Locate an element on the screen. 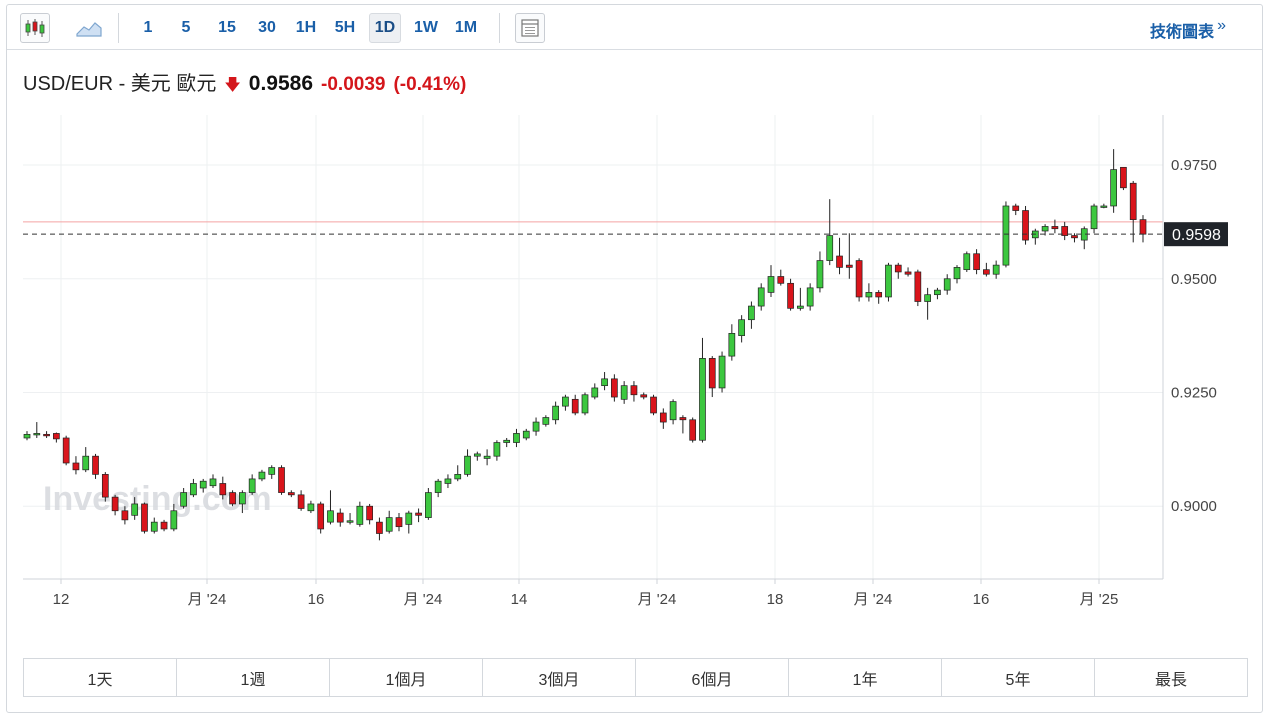 The image size is (1270, 719). price-change-percent: (-0.41%) is located at coordinates (430, 84).